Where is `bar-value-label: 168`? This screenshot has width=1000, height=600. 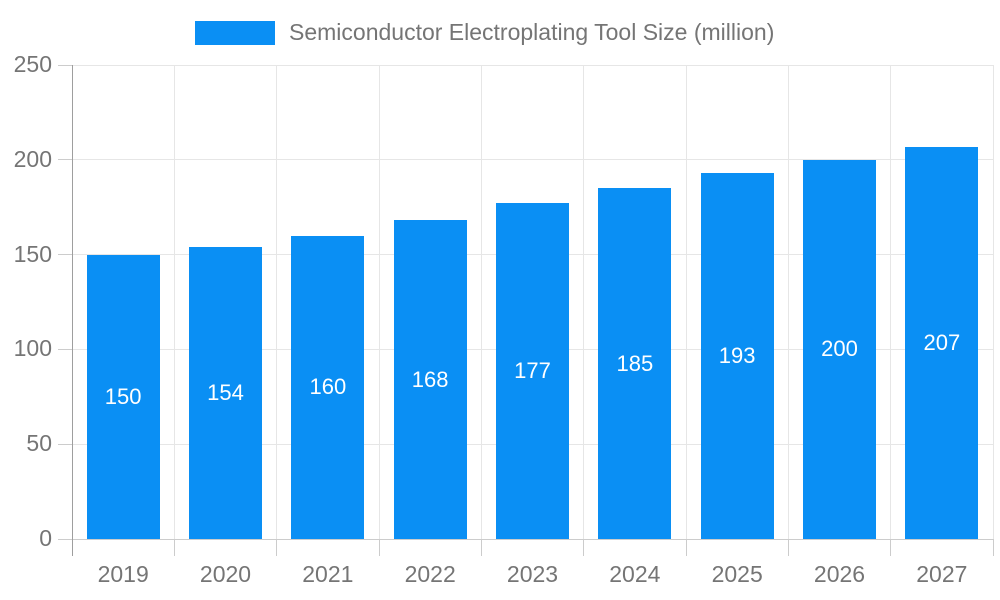 bar-value-label: 168 is located at coordinates (430, 379).